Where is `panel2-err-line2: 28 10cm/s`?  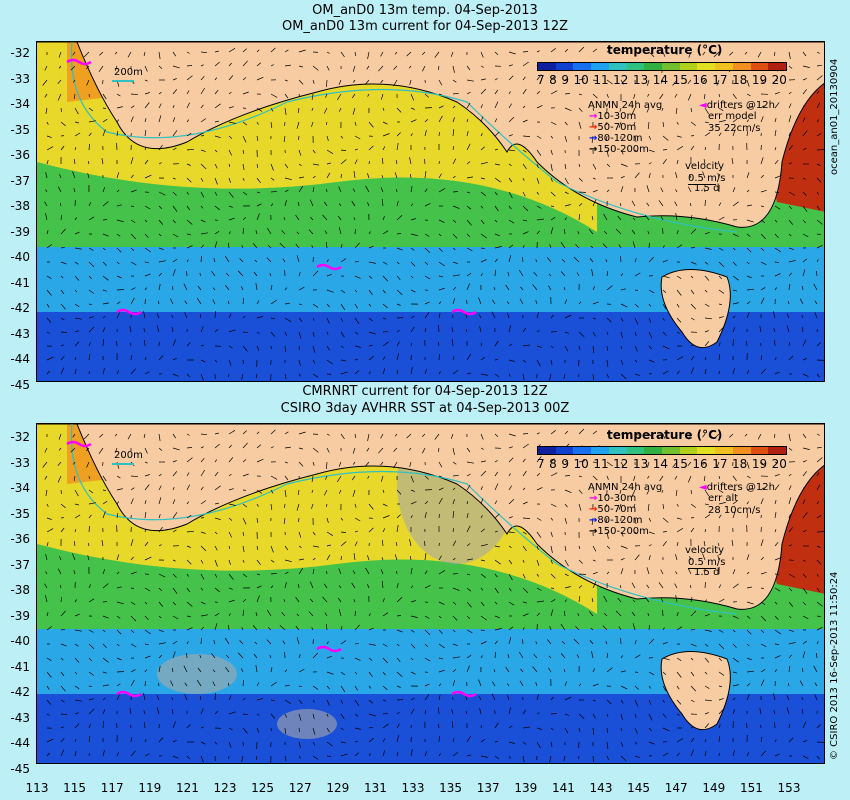
panel2-err-line2: 28 10cm/s is located at coordinates (734, 510).